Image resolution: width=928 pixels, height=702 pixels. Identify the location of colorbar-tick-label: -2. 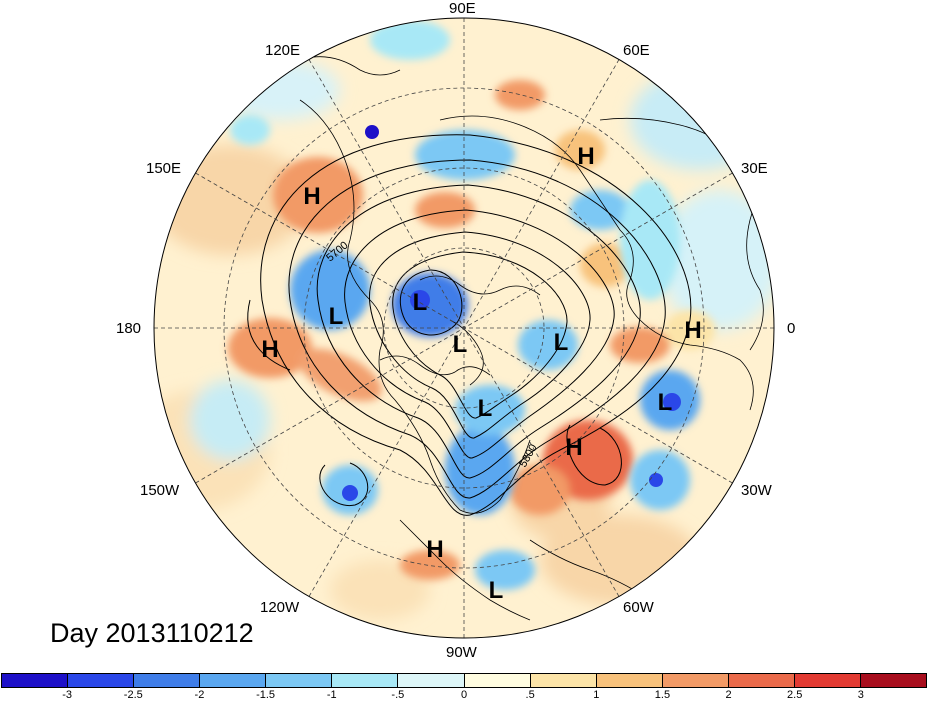
(199, 695).